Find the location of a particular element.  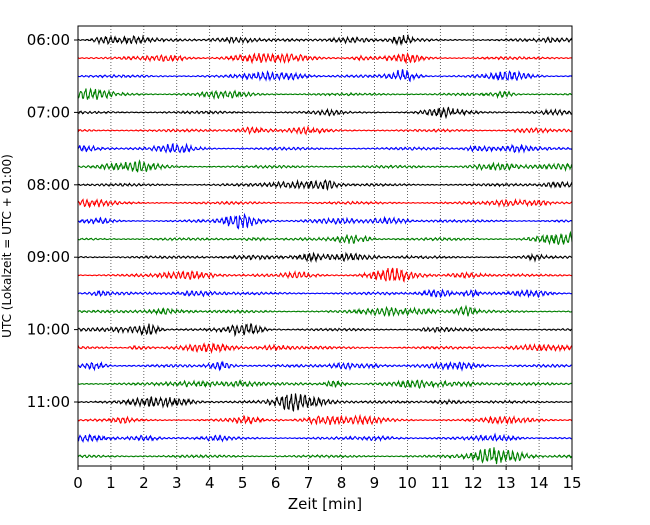

y-tick-label: 09:00 is located at coordinates (48, 257).